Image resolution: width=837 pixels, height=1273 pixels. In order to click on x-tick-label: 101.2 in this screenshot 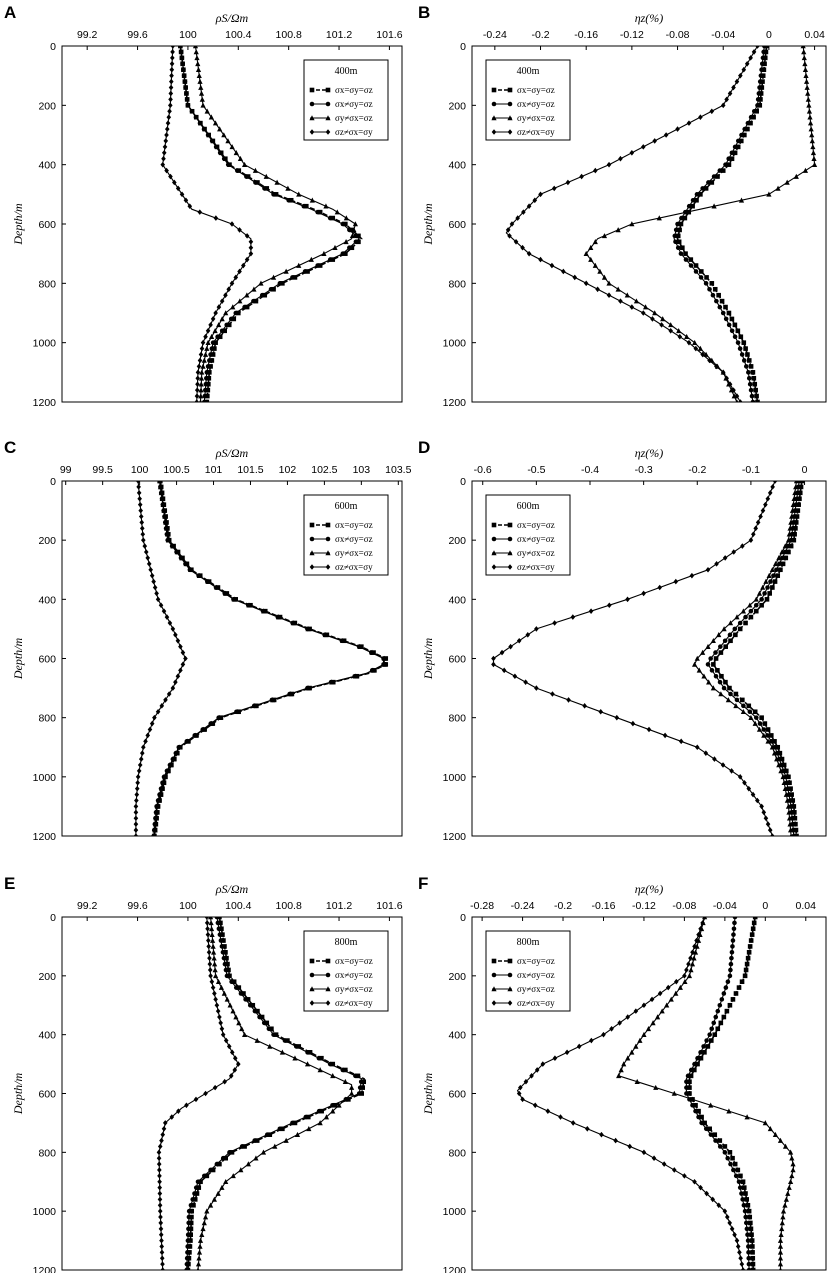, I will do `click(339, 906)`.